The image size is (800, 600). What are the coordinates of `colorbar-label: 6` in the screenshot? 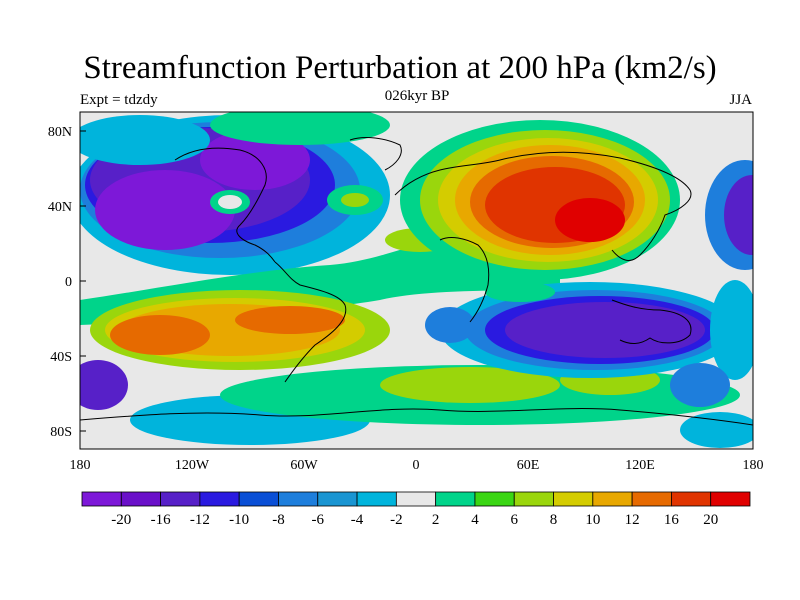 It's located at (514, 520).